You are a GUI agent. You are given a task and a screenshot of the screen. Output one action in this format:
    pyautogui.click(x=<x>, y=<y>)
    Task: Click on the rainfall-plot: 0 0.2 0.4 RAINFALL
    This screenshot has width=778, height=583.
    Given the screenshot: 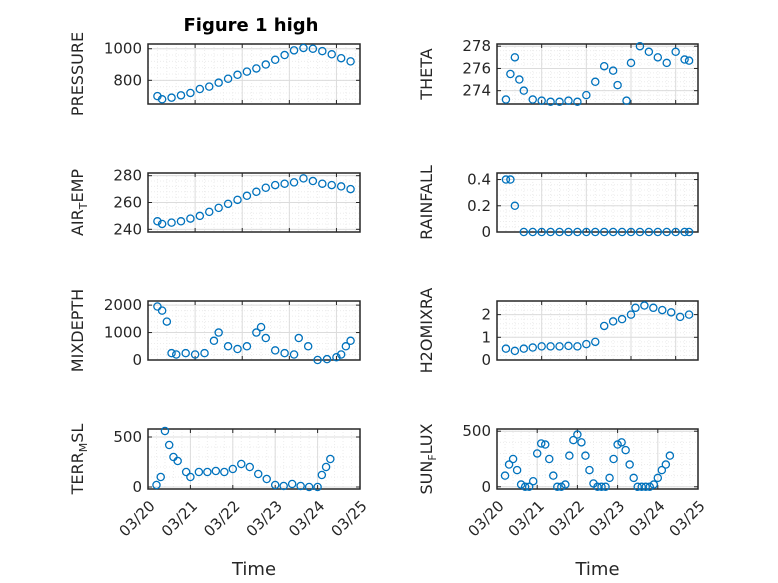 What is the action you would take?
    pyautogui.click(x=558, y=203)
    